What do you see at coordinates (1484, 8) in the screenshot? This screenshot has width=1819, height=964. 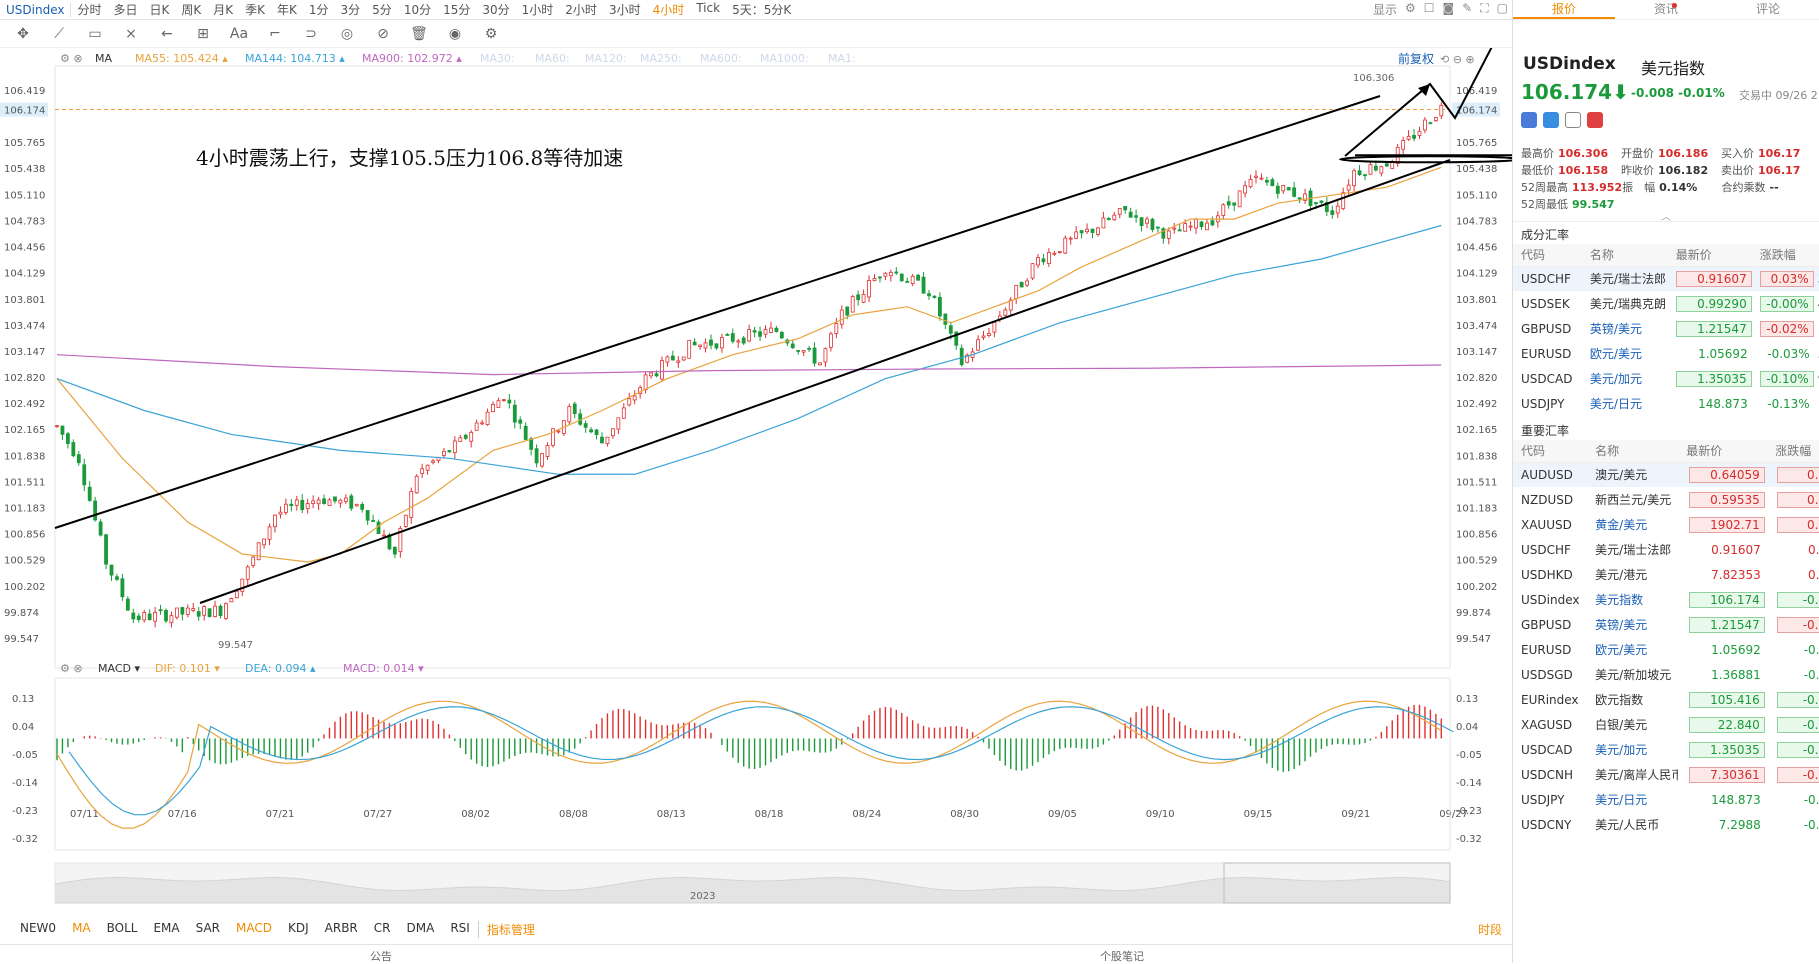 I see `fullscreen-icon: ⛶` at bounding box center [1484, 8].